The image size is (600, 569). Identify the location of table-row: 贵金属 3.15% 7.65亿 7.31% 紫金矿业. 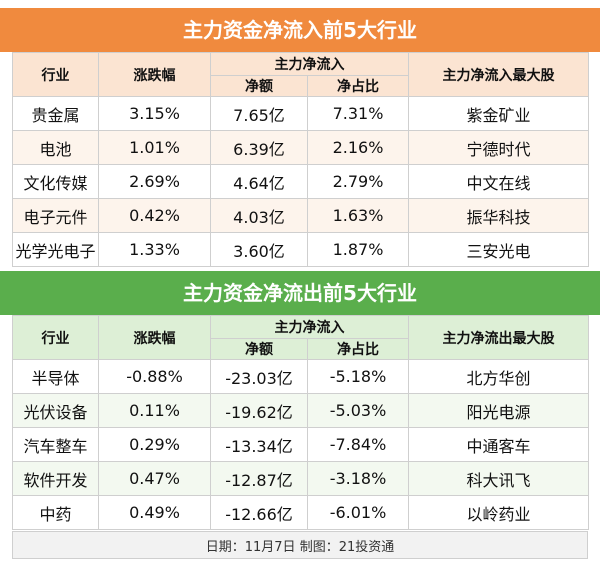
(300, 113).